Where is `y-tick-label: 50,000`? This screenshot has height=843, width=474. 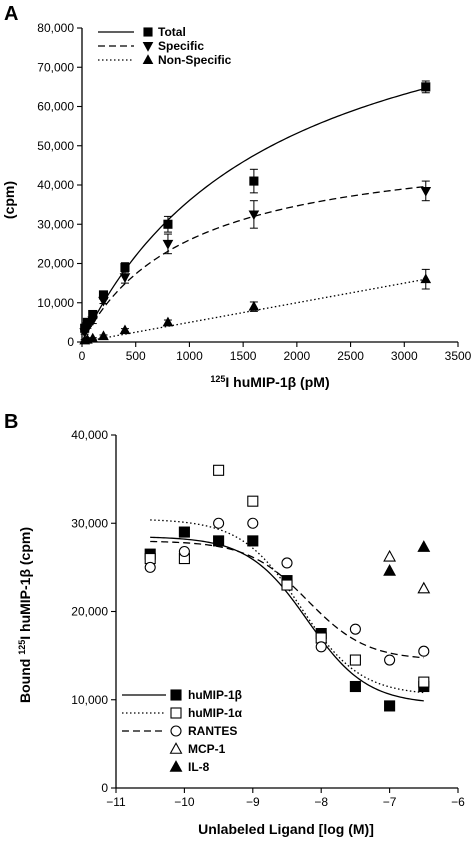 y-tick-label: 50,000 is located at coordinates (55, 146).